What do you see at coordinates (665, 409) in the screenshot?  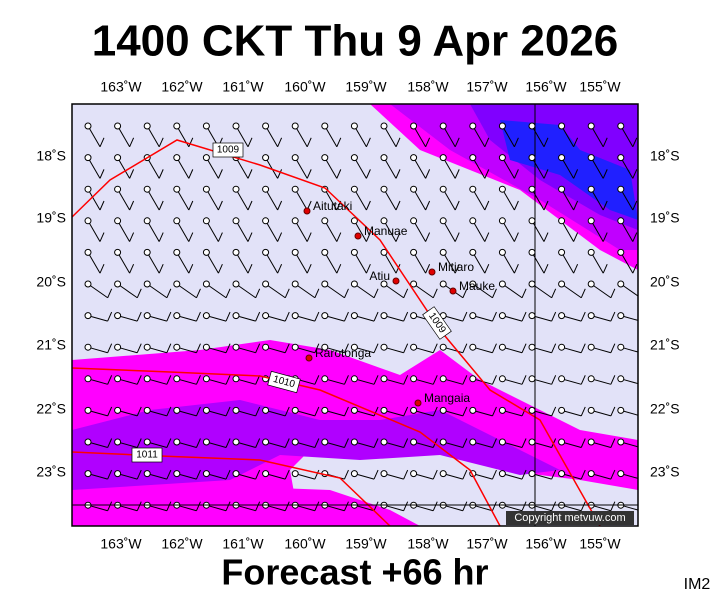 I see `lat-label: 22˚S` at bounding box center [665, 409].